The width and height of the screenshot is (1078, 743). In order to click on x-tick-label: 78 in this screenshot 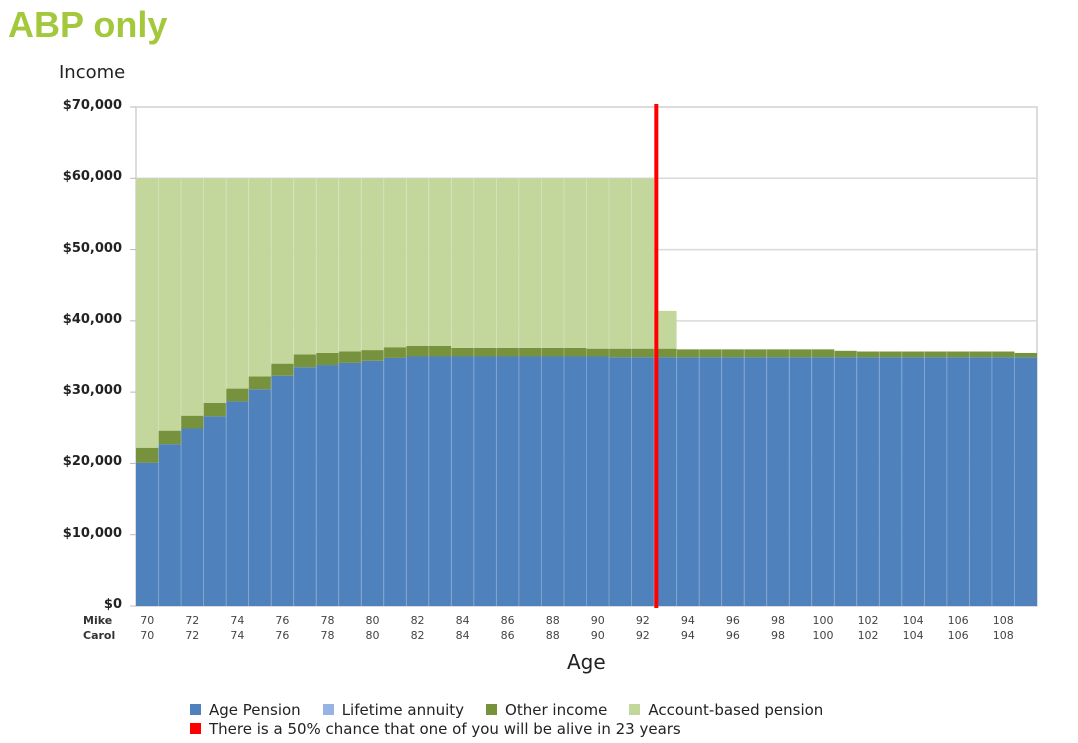, I will do `click(327, 620)`.